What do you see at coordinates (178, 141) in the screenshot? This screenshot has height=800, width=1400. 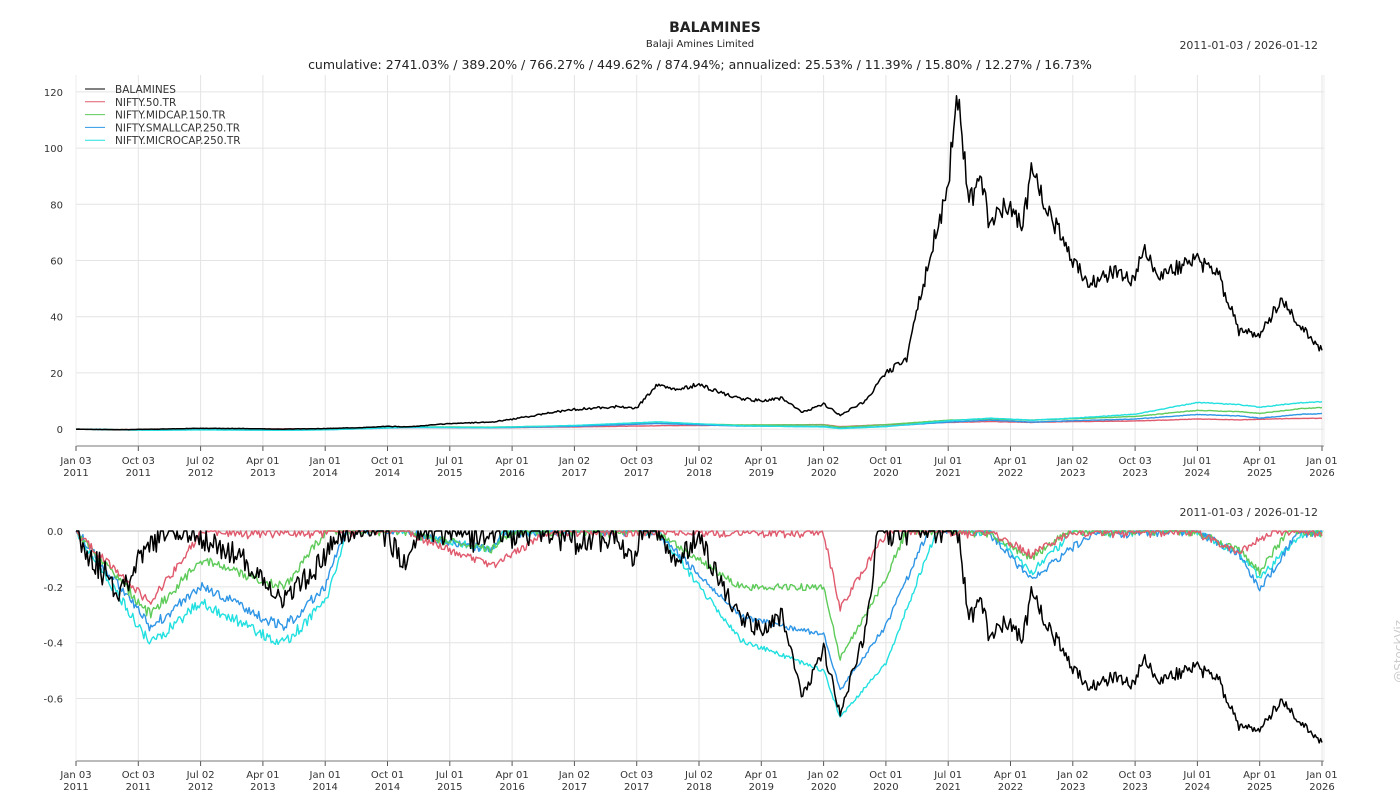 I see `legend-label: NIFTY.MICROCAP.250.TR` at bounding box center [178, 141].